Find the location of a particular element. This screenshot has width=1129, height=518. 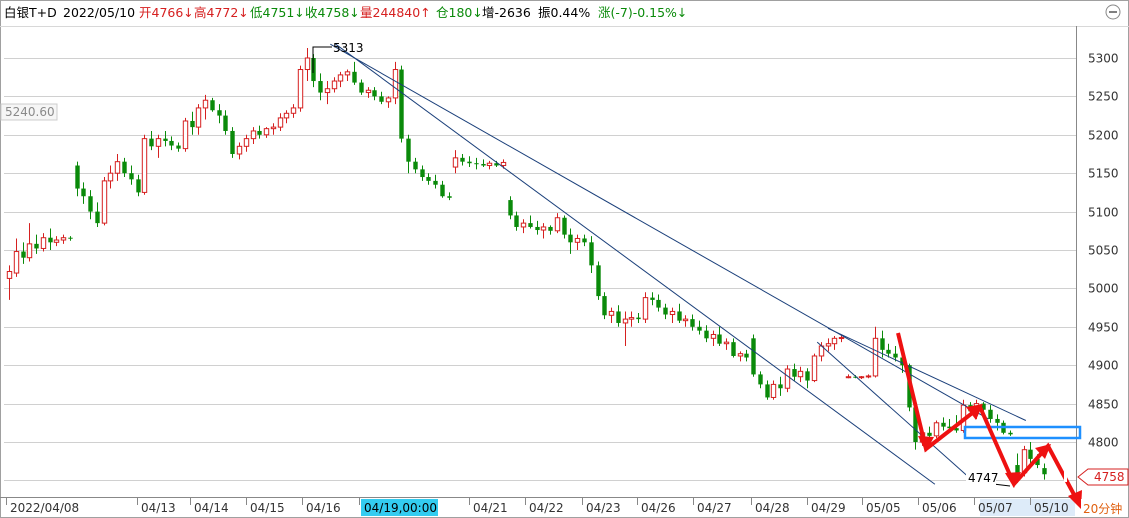

cursor-date: 04/19,00:00 is located at coordinates (400, 508).